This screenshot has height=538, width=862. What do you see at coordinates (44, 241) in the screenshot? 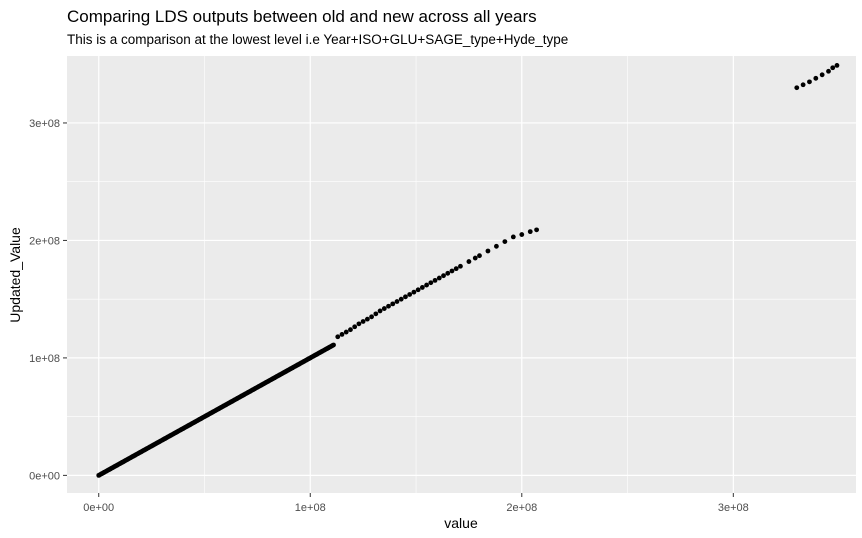
I see `y-tick-label: 2e+08` at bounding box center [44, 241].